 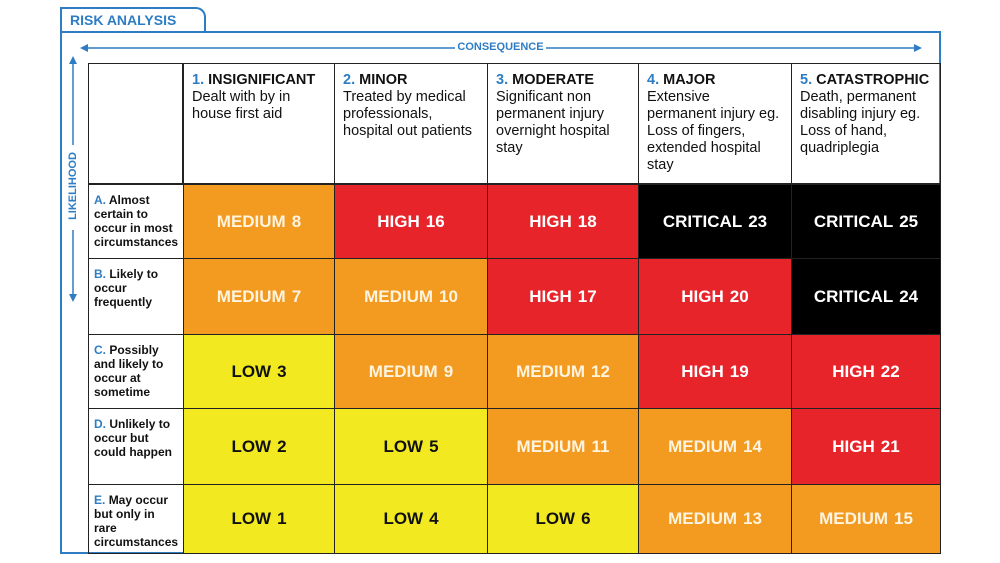 I want to click on risk-cell: LOW 4, so click(x=411, y=519).